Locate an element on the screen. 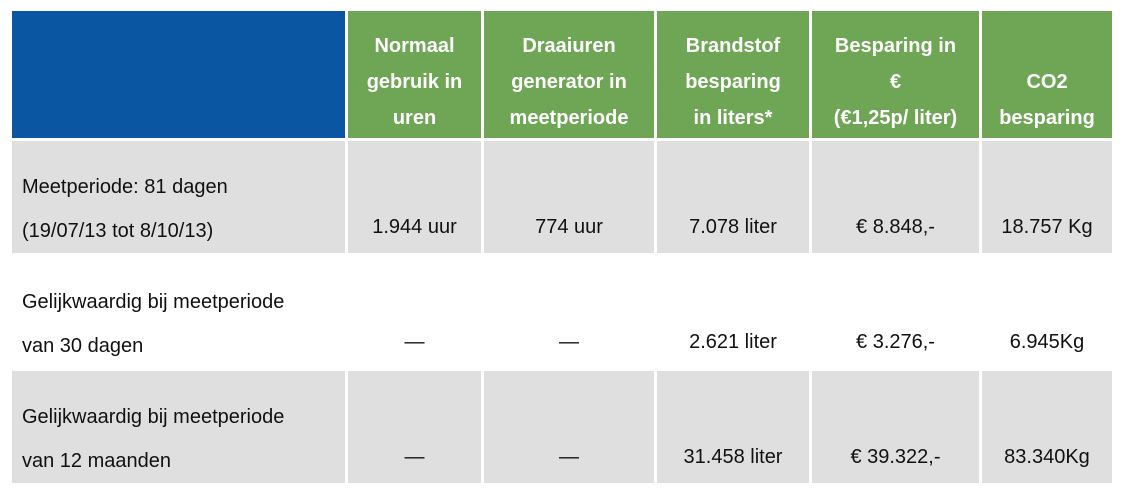 This screenshot has height=488, width=1123. table-cell: 7.078 liter is located at coordinates (733, 197).